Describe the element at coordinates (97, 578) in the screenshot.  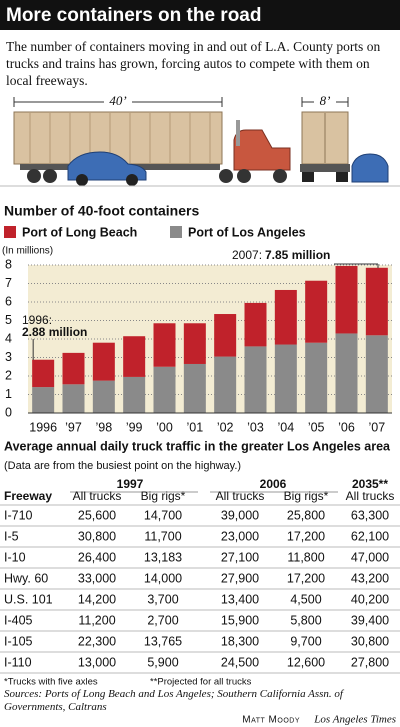
I see `cell: 33,000` at that location.